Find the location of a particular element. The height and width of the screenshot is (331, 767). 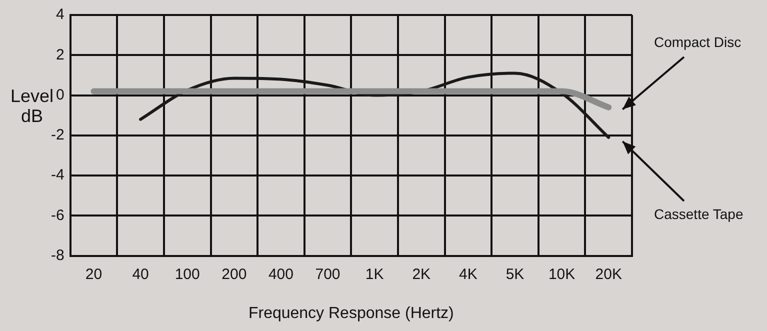

x-tick-label: 20K is located at coordinates (608, 274).